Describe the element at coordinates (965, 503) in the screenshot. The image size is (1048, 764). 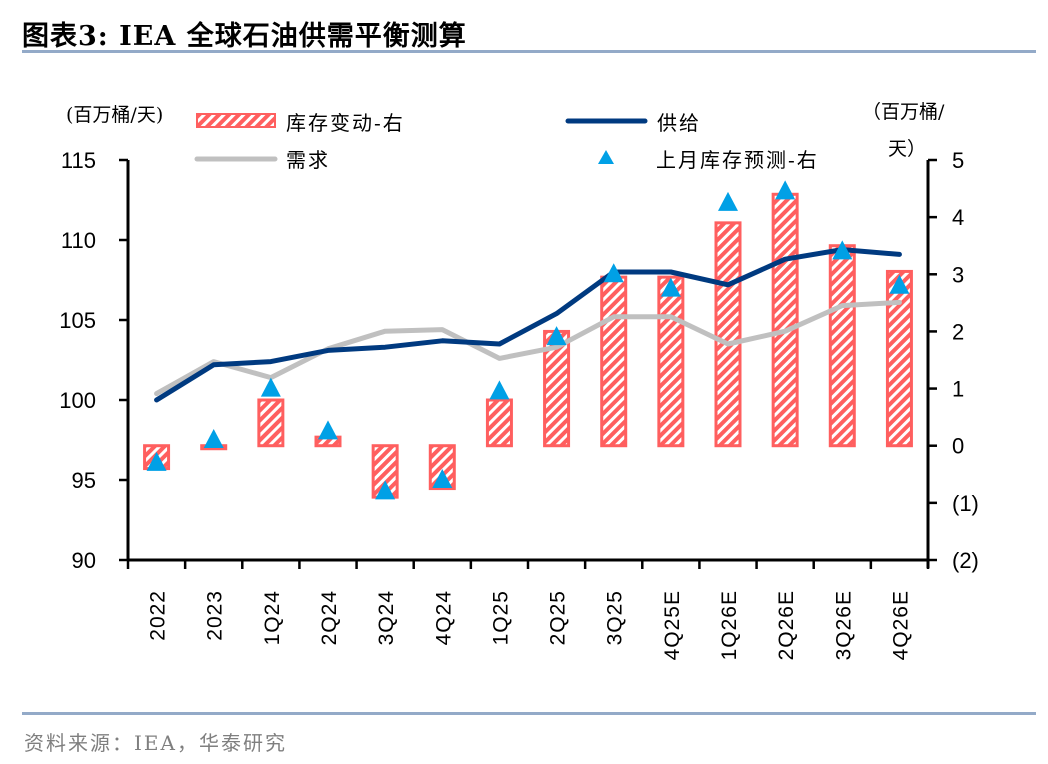
I see `right-axis-tick-label: (1)` at that location.